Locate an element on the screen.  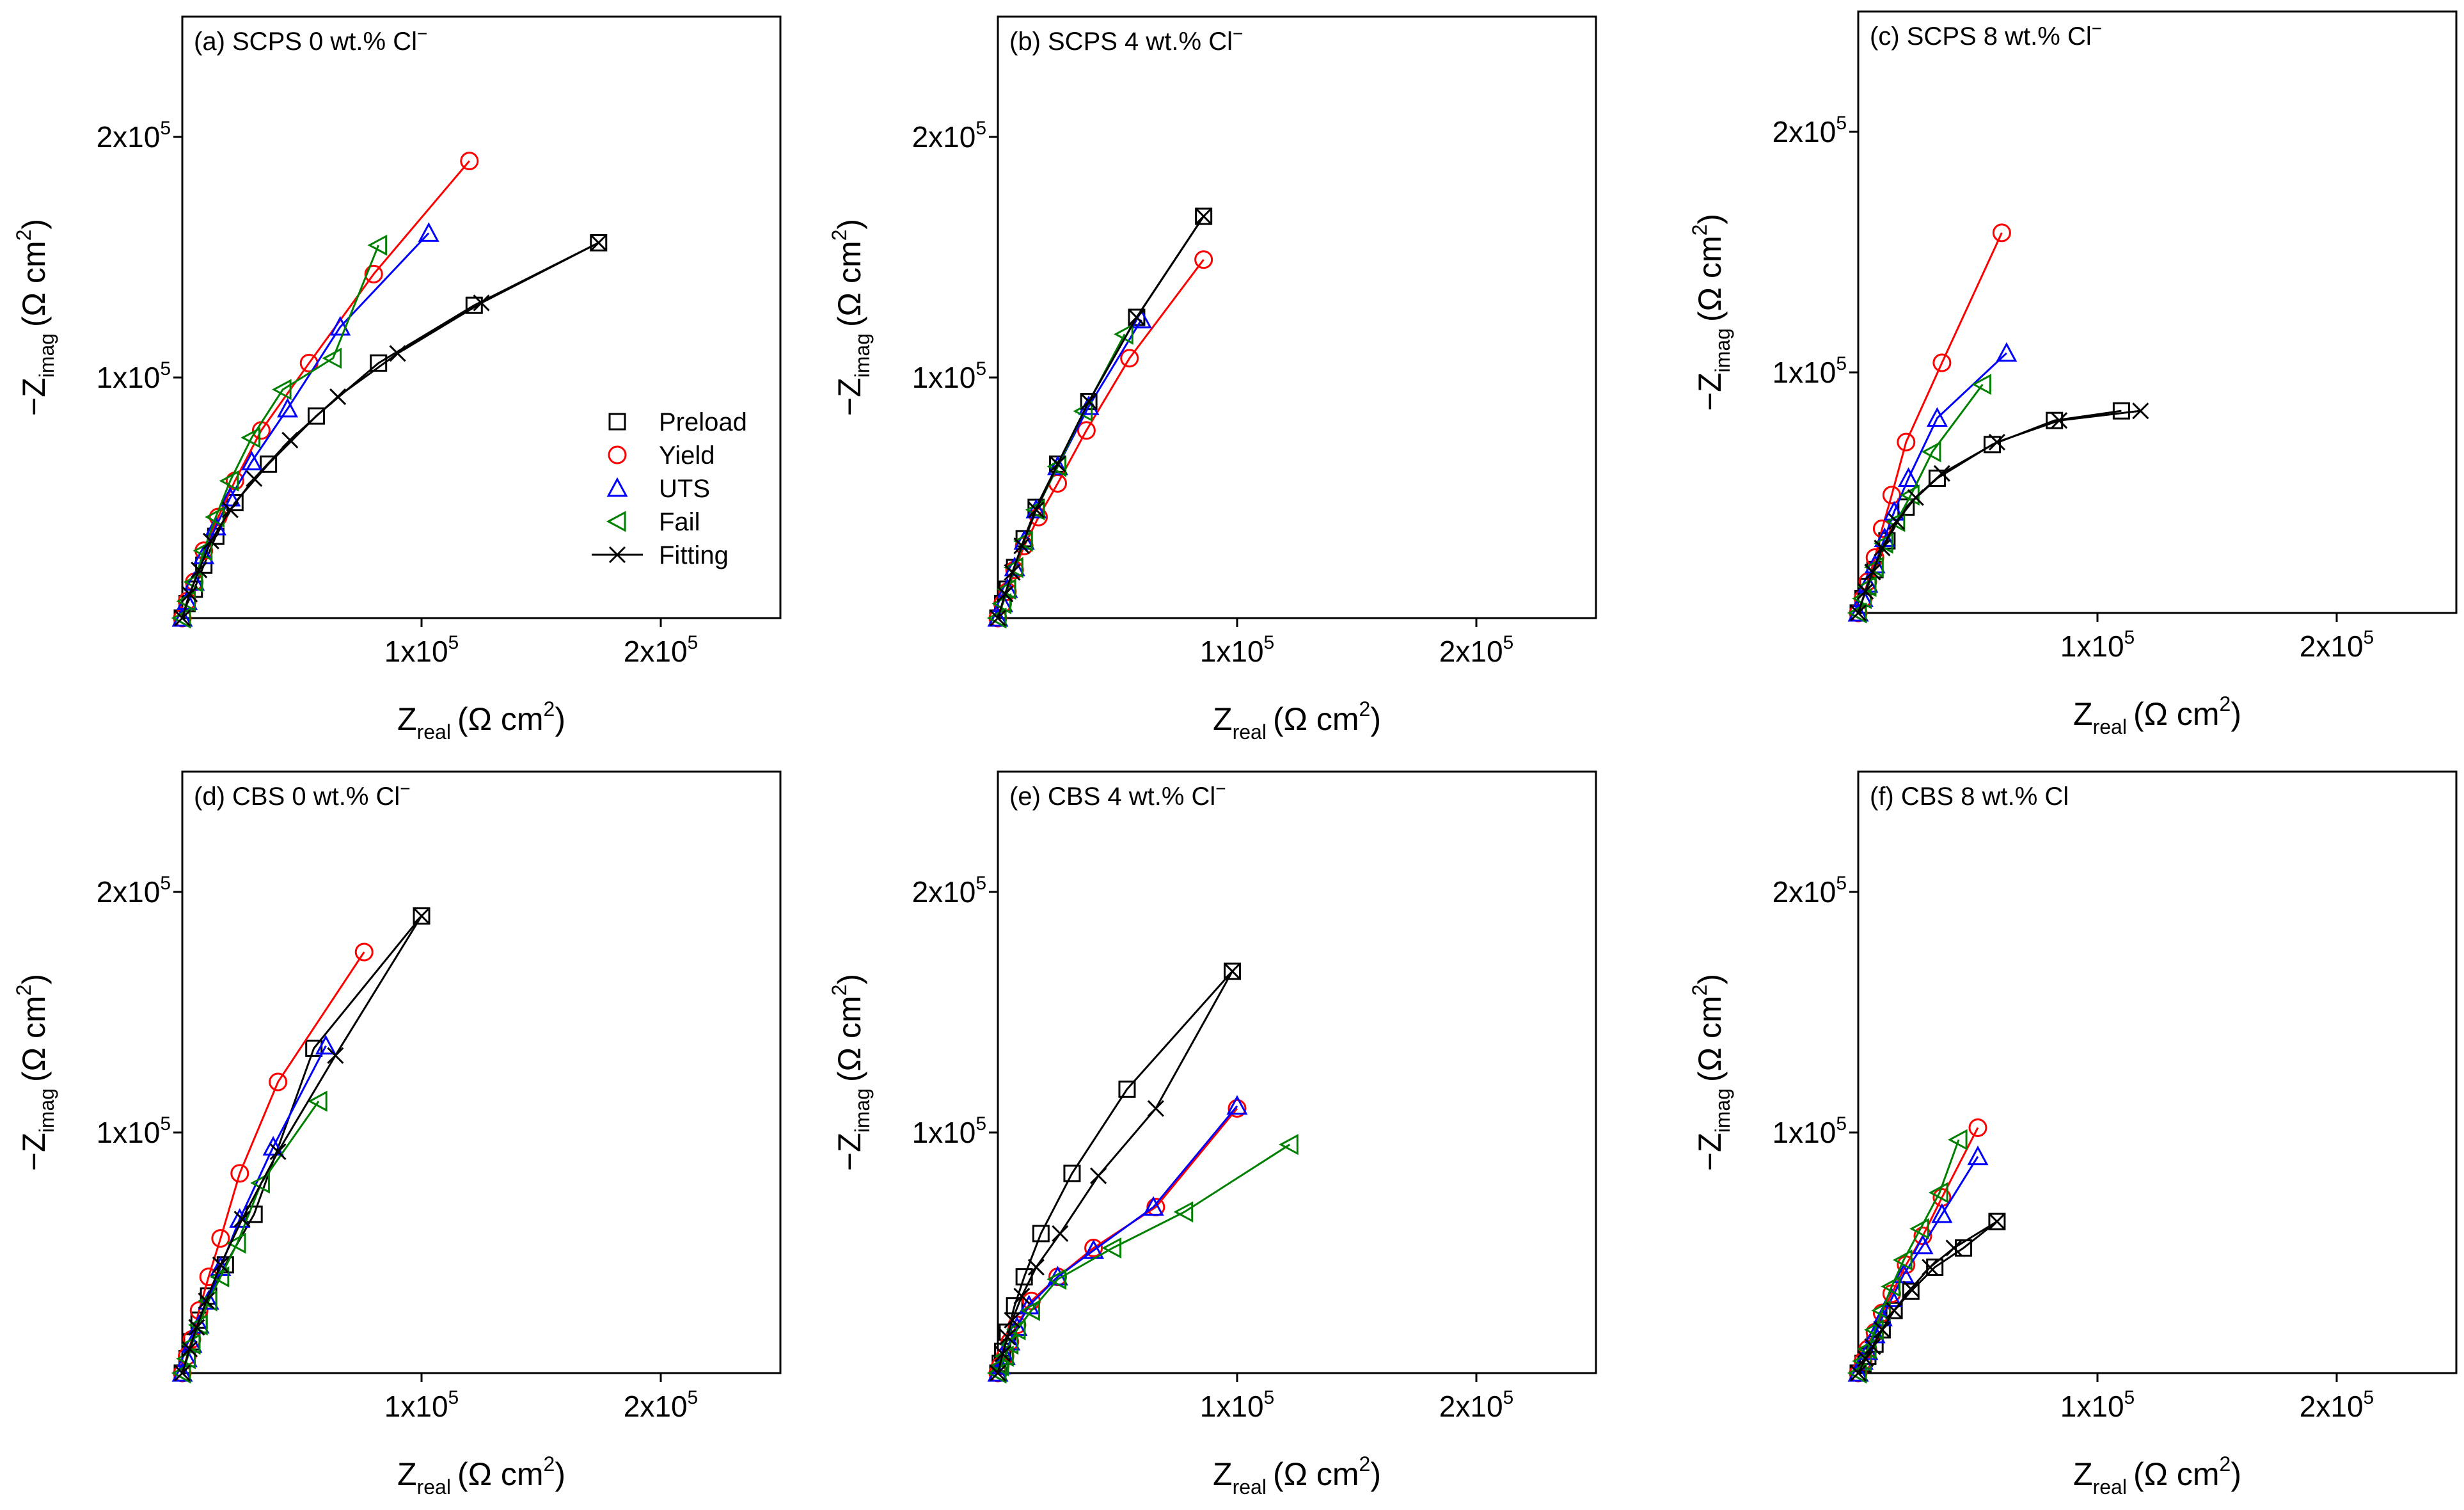
series-fitting is located at coordinates (1999, 512).